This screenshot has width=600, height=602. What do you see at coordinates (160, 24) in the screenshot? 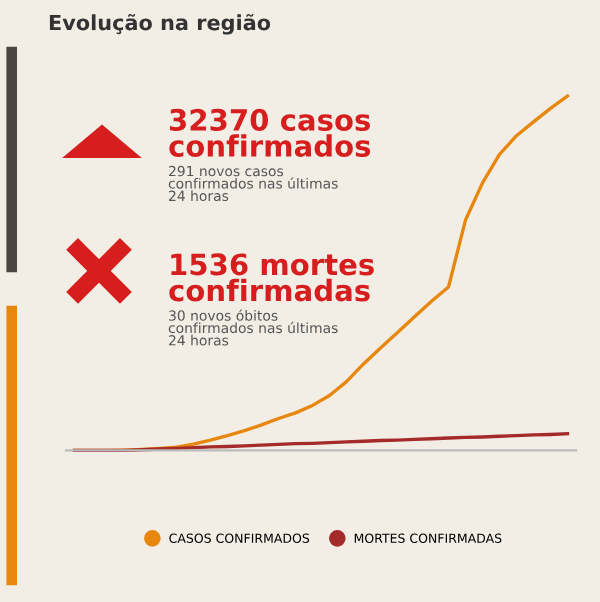
I see `chart-title: Evolução na região` at bounding box center [160, 24].